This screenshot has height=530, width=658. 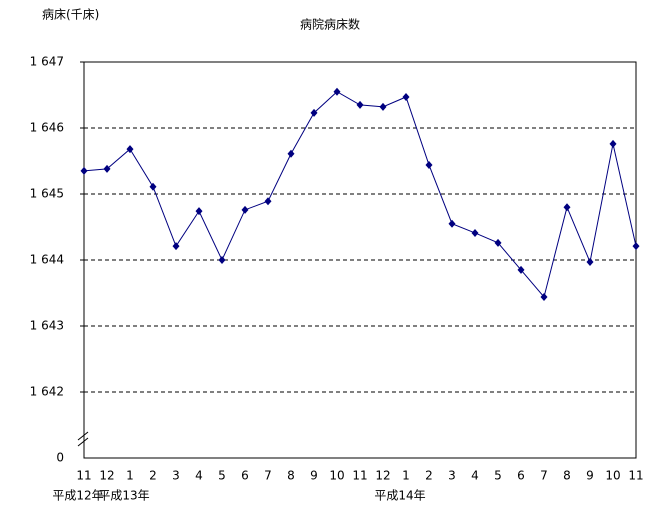 What do you see at coordinates (47, 194) in the screenshot?
I see `y-tick-label: 1 645` at bounding box center [47, 194].